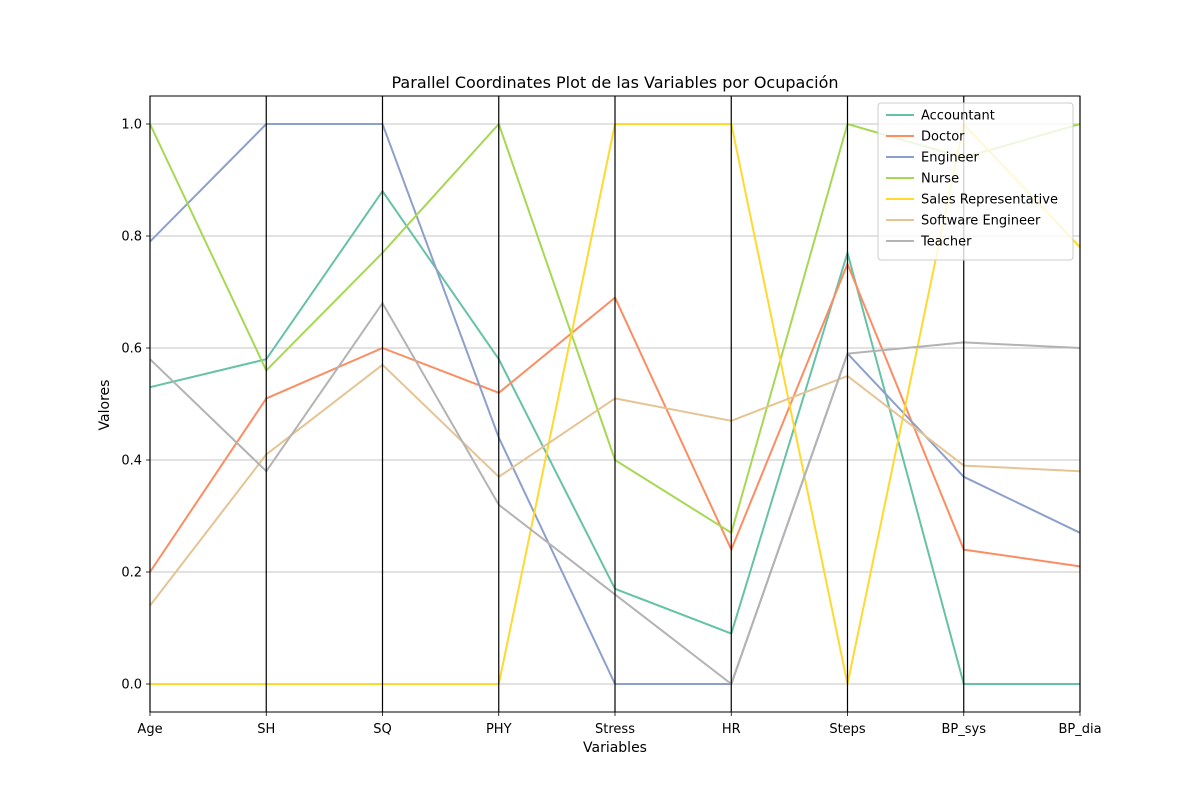 Image resolution: width=1200 pixels, height=804 pixels. I want to click on legend-box, so click(975, 181).